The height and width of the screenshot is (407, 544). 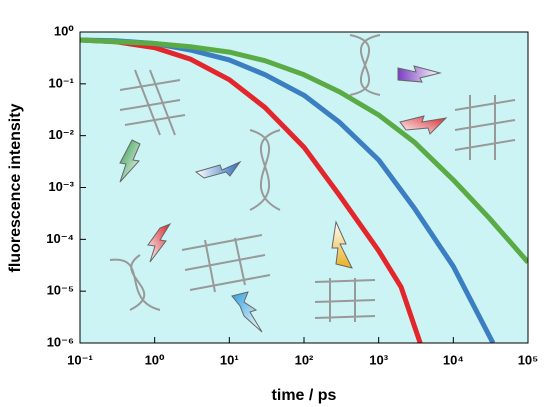 I want to click on x-tick-label: 10³, so click(x=378, y=359).